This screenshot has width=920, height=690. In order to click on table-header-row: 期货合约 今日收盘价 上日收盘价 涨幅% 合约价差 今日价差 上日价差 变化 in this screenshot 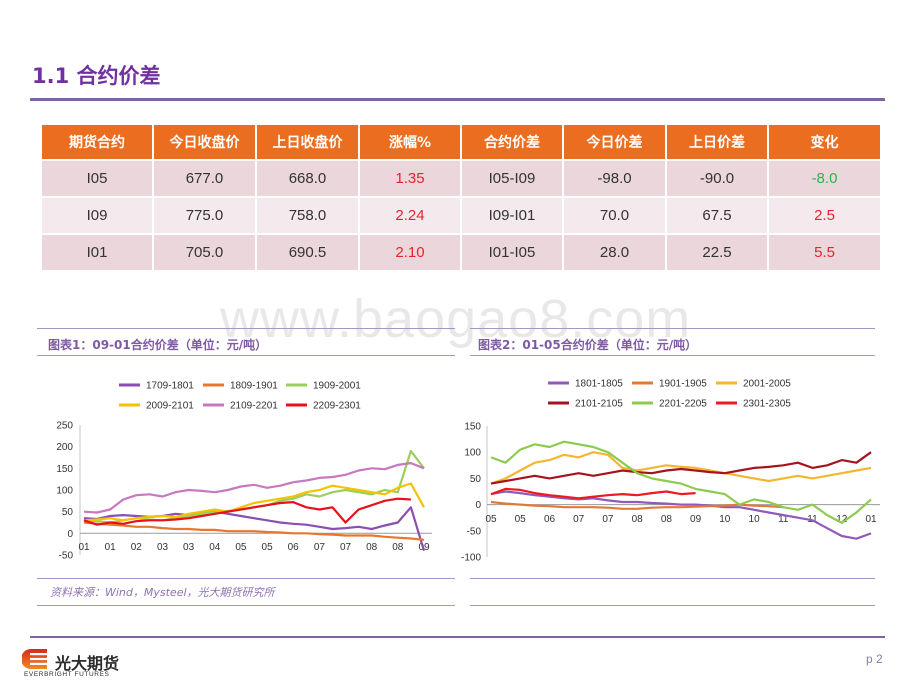, I will do `click(461, 142)`.